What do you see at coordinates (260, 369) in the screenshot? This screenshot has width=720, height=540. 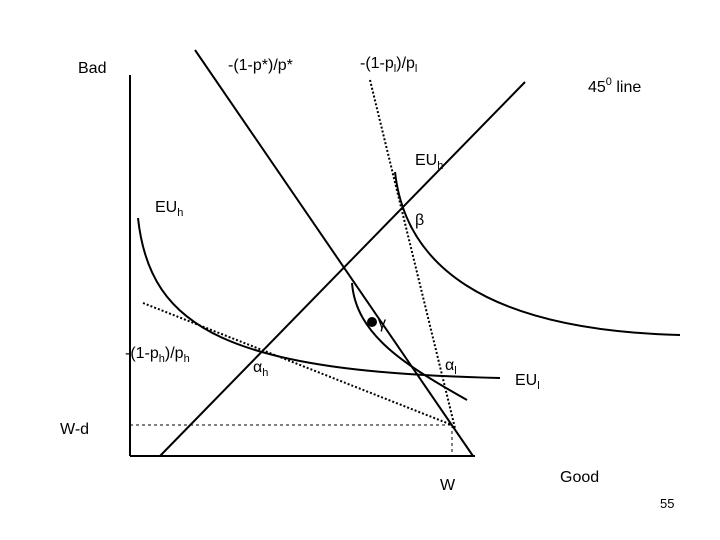 I see `alpha-h-label: αh` at bounding box center [260, 369].